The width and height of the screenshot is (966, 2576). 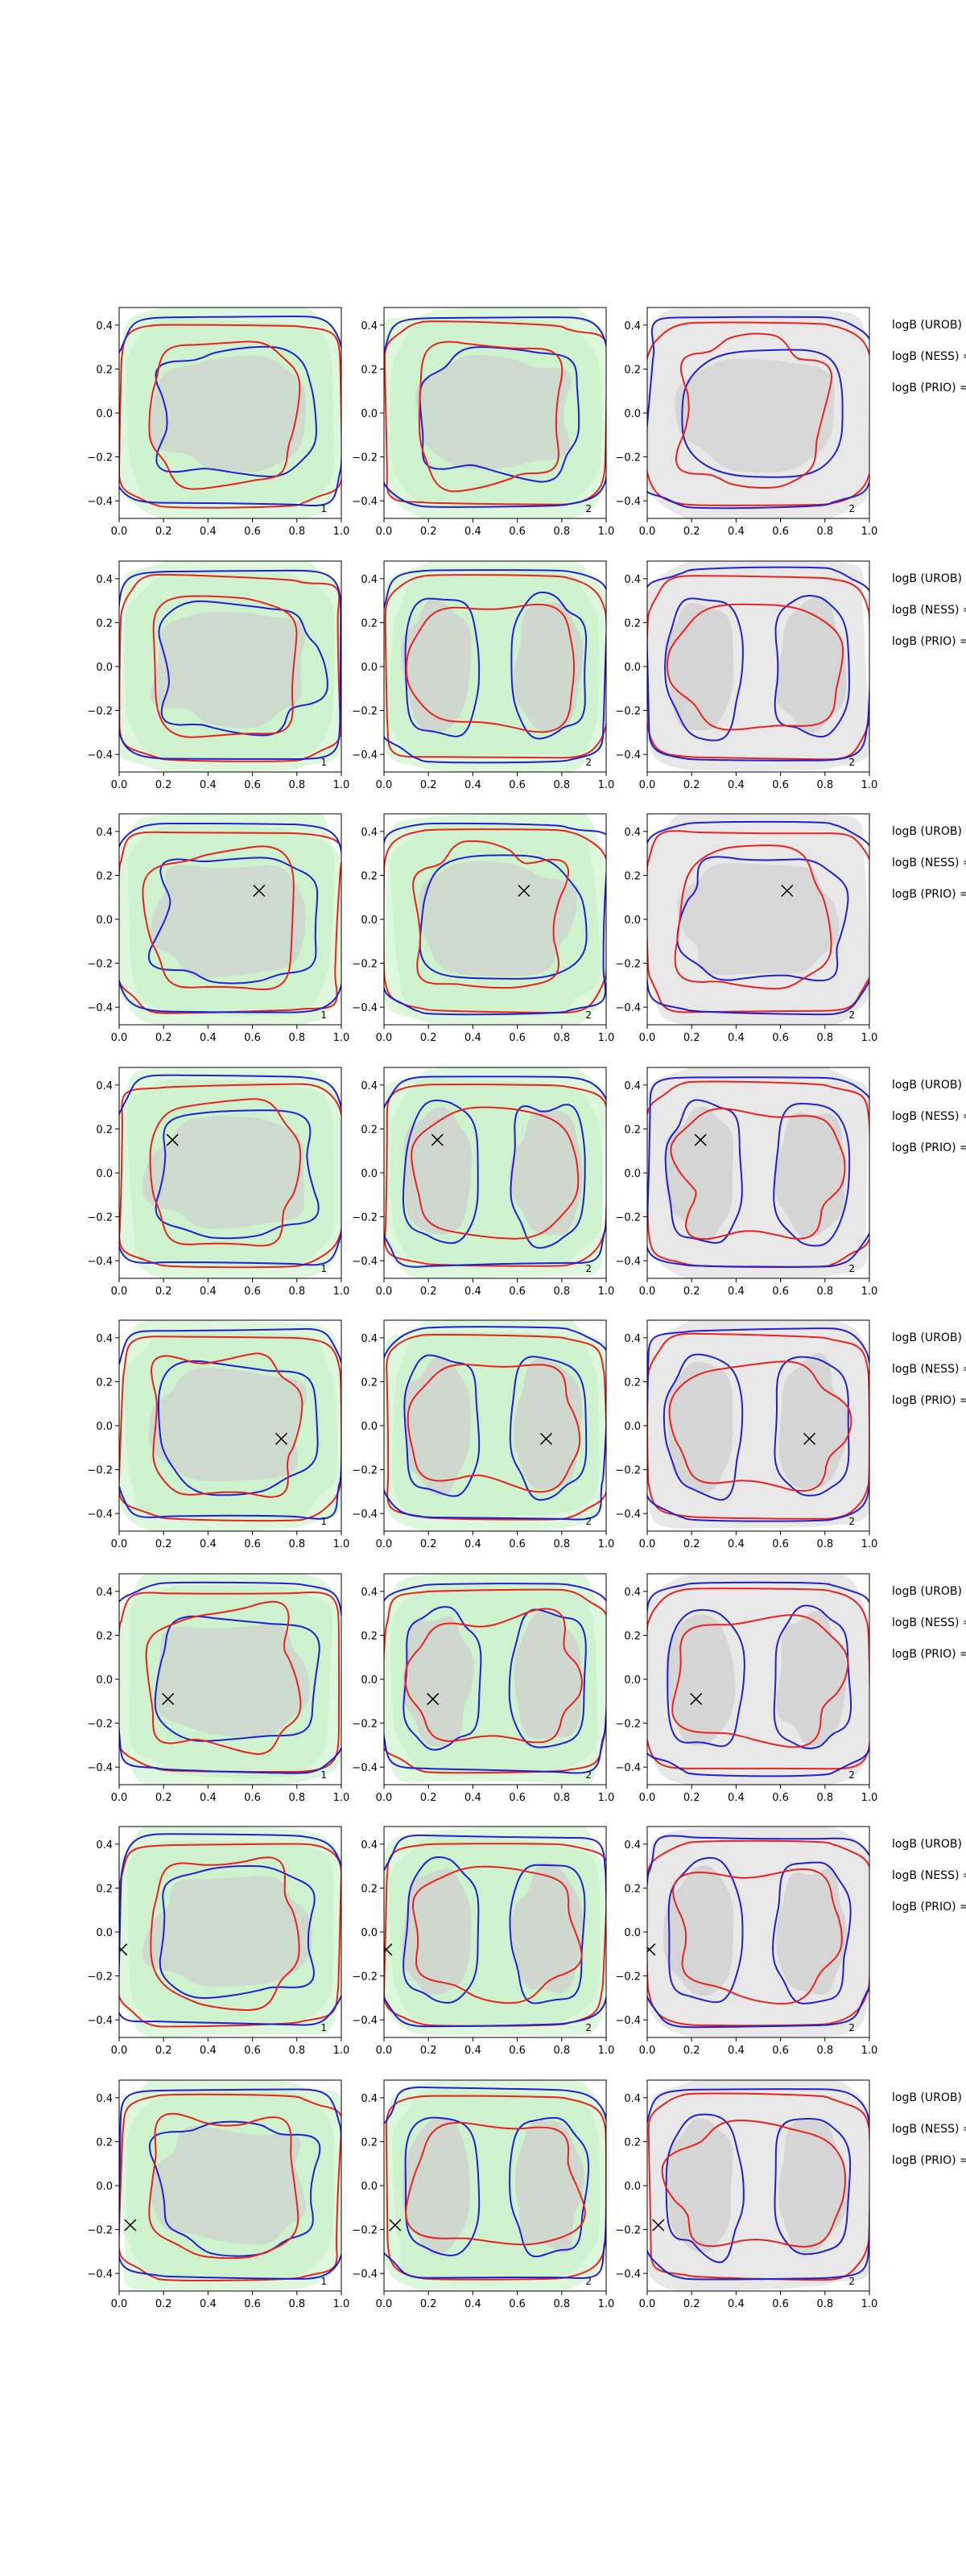 What do you see at coordinates (929, 325) in the screenshot?
I see `row-label-logb: logB (UROB) =` at bounding box center [929, 325].